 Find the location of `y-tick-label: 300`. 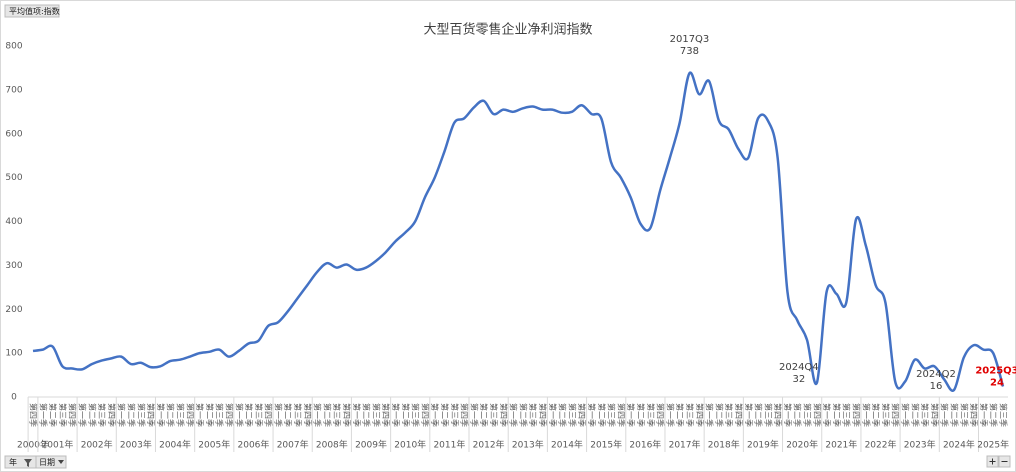

y-tick-label: 300 is located at coordinates (13, 266).